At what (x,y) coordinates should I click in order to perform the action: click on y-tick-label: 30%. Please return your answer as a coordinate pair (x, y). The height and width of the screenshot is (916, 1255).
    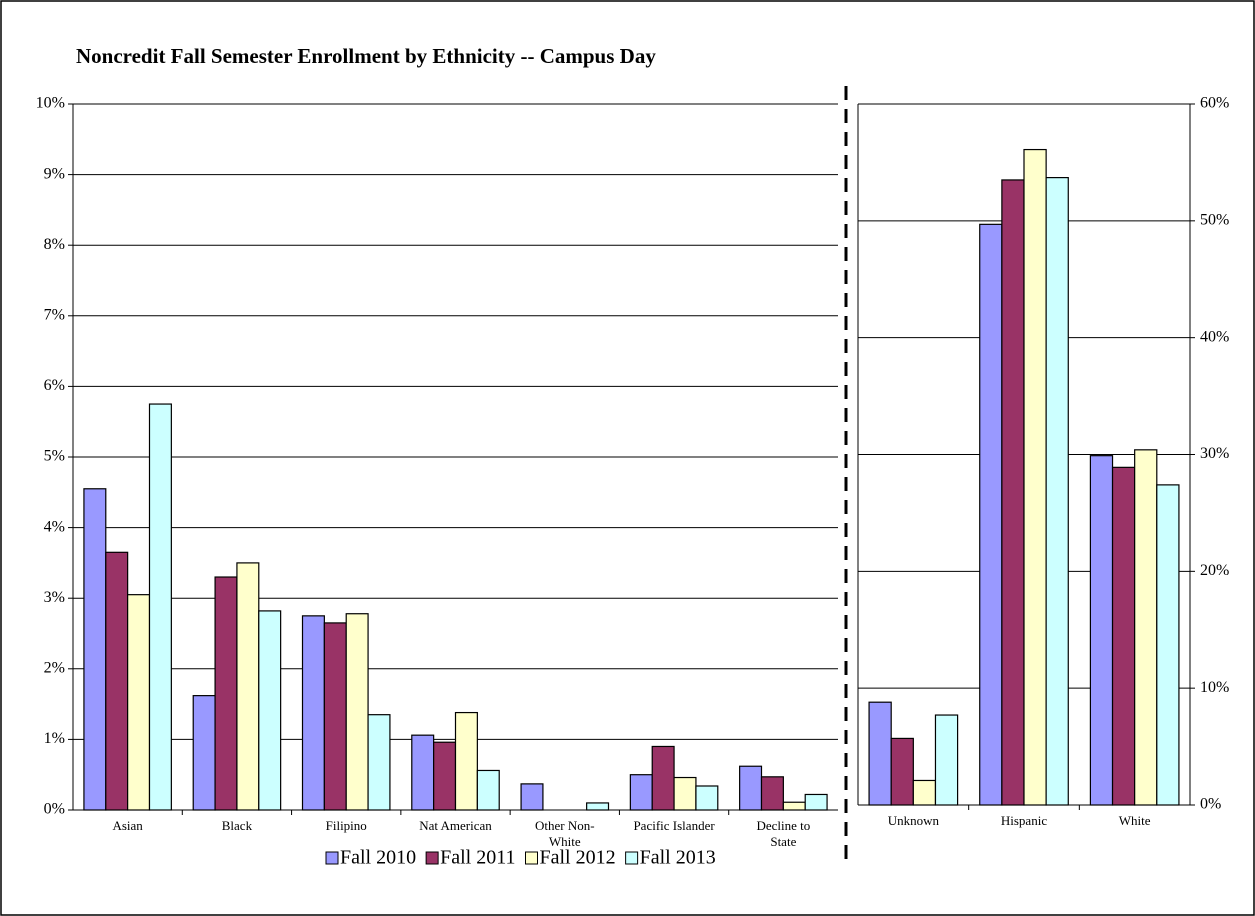
    Looking at the image, I should click on (1214, 453).